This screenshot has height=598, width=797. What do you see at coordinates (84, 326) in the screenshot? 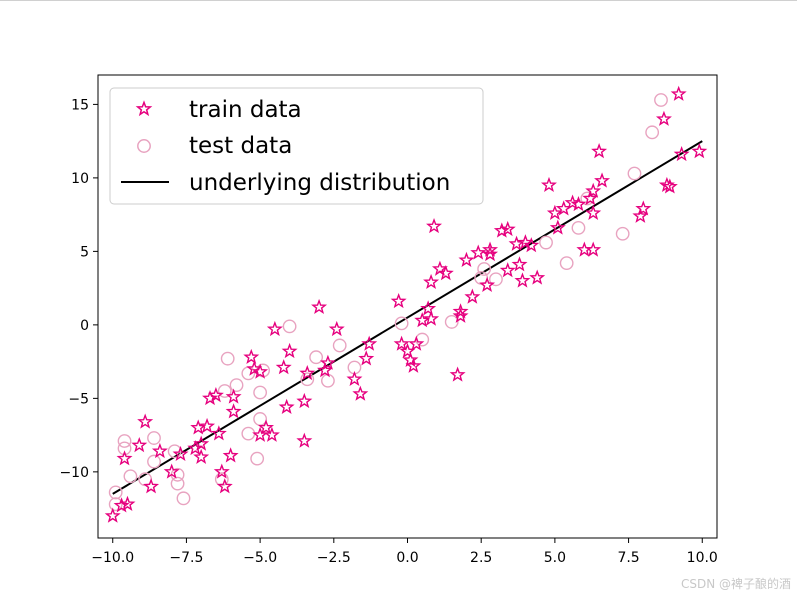
I see `y-tick-label: 0` at bounding box center [84, 326].